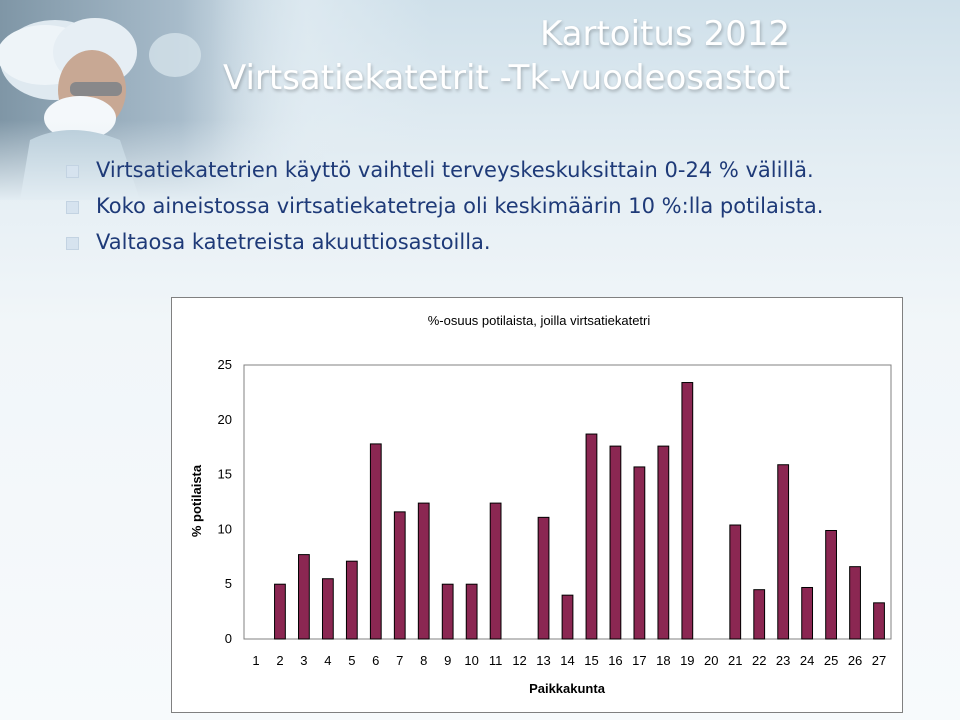  Describe the element at coordinates (303, 660) in the screenshot. I see `x-tick-label: 3` at that location.